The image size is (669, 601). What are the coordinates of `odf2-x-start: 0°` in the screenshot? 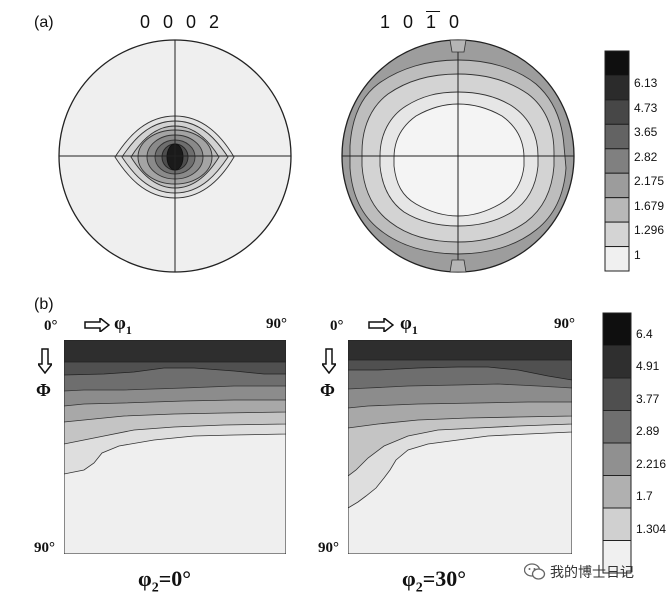 It's located at (337, 326).